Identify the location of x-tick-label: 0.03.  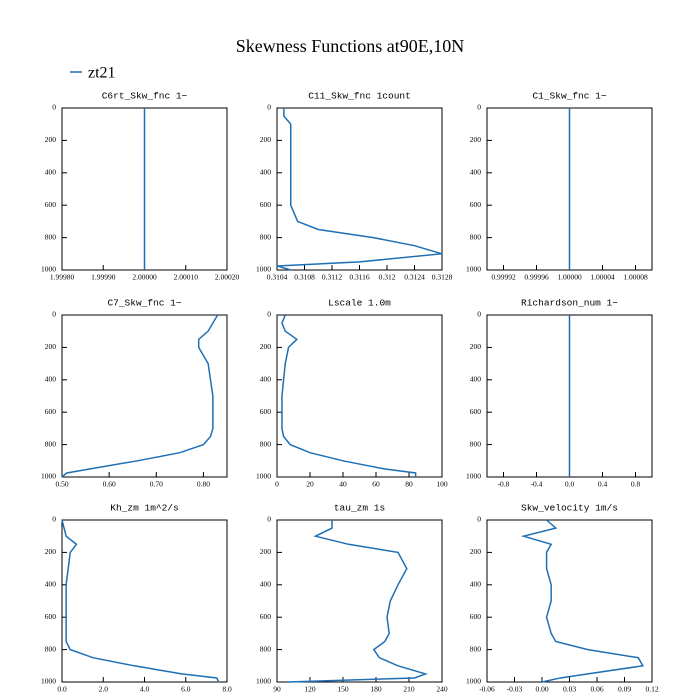
(569, 689).